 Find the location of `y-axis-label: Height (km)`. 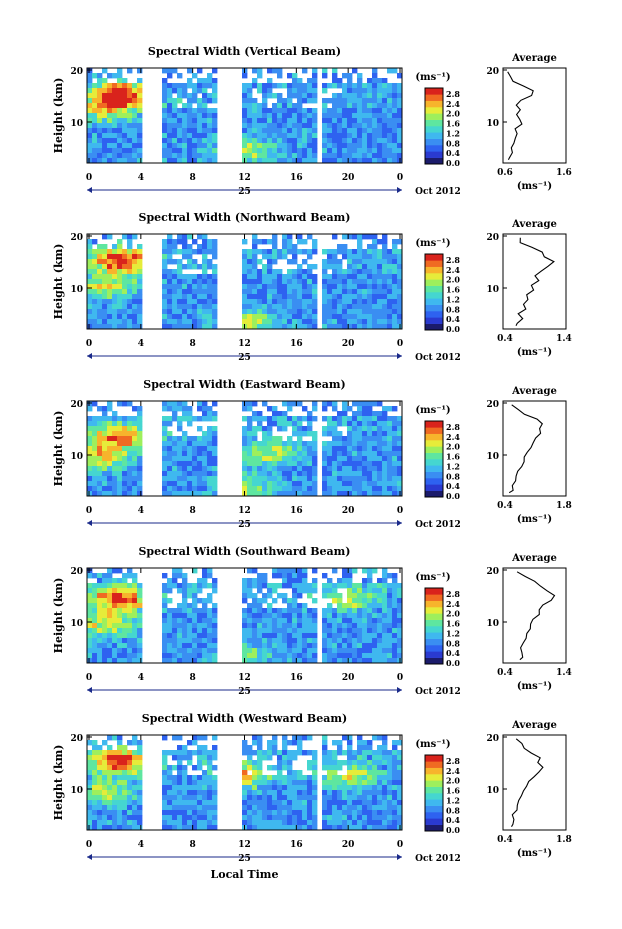

y-axis-label: Height (km) is located at coordinates (58, 616).